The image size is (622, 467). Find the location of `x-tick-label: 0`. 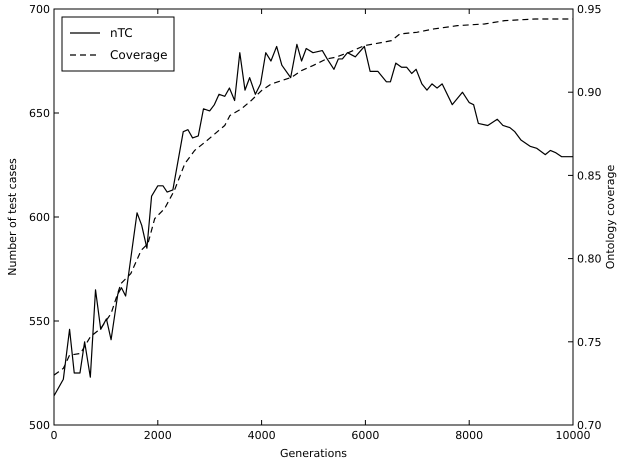

x-tick-label: 0 is located at coordinates (54, 435).